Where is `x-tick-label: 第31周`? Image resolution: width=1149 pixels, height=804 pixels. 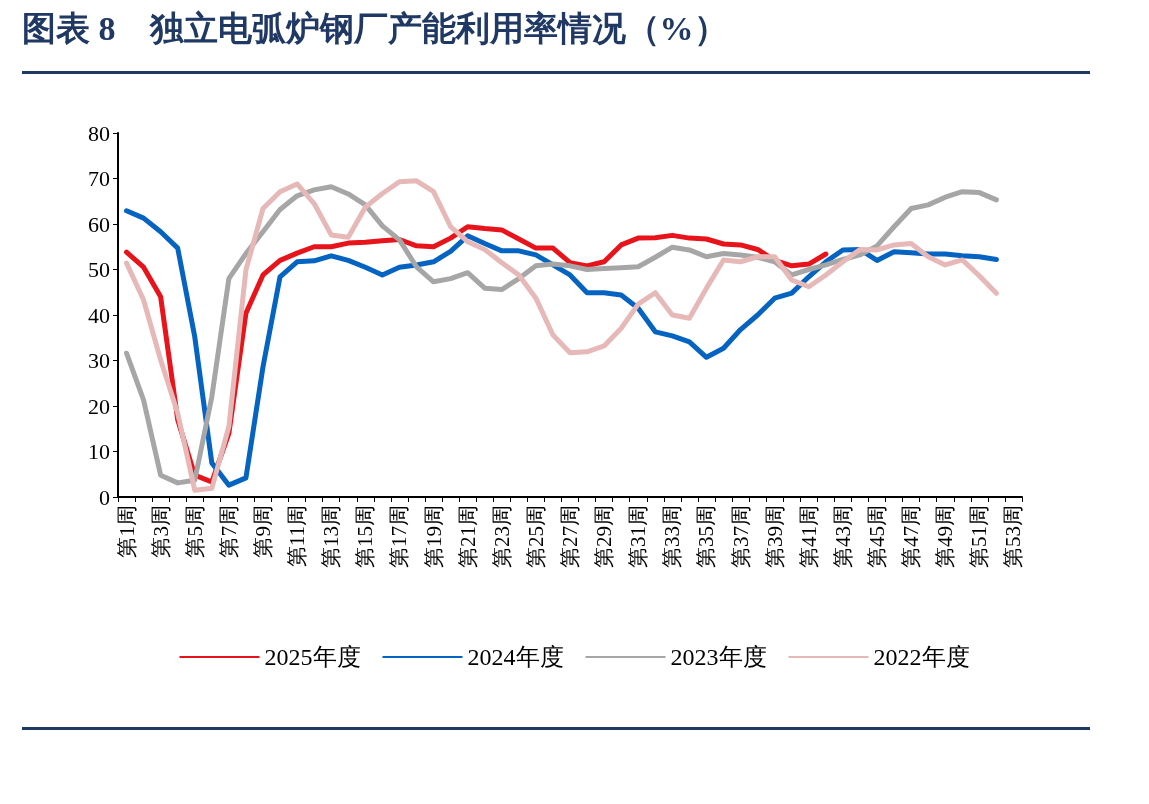
x-tick-label: 第31周 is located at coordinates (638, 536).